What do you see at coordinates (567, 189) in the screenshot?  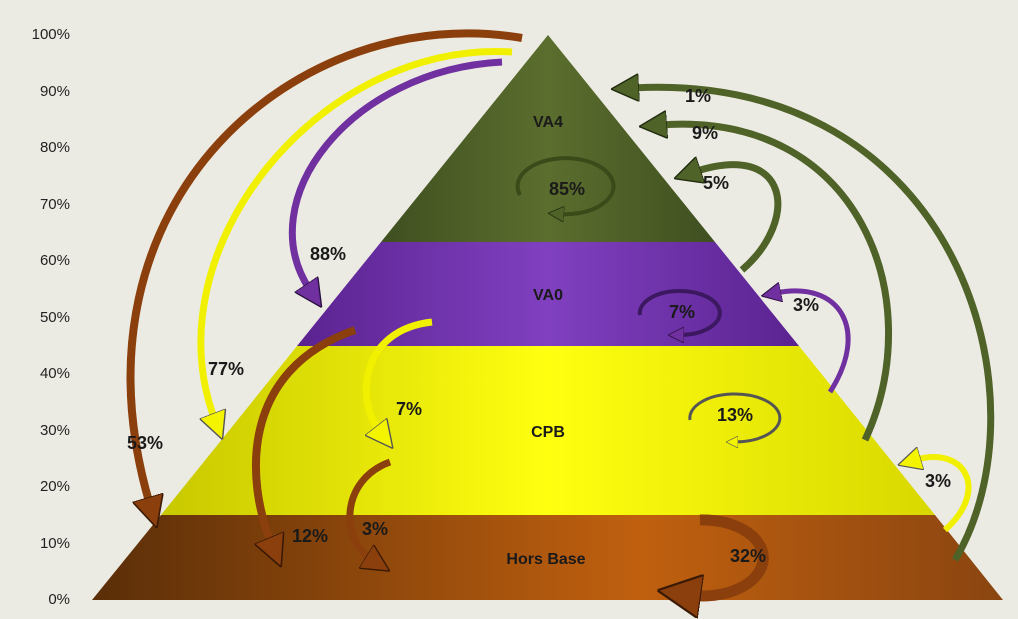 I see `loop-label: 85%` at bounding box center [567, 189].